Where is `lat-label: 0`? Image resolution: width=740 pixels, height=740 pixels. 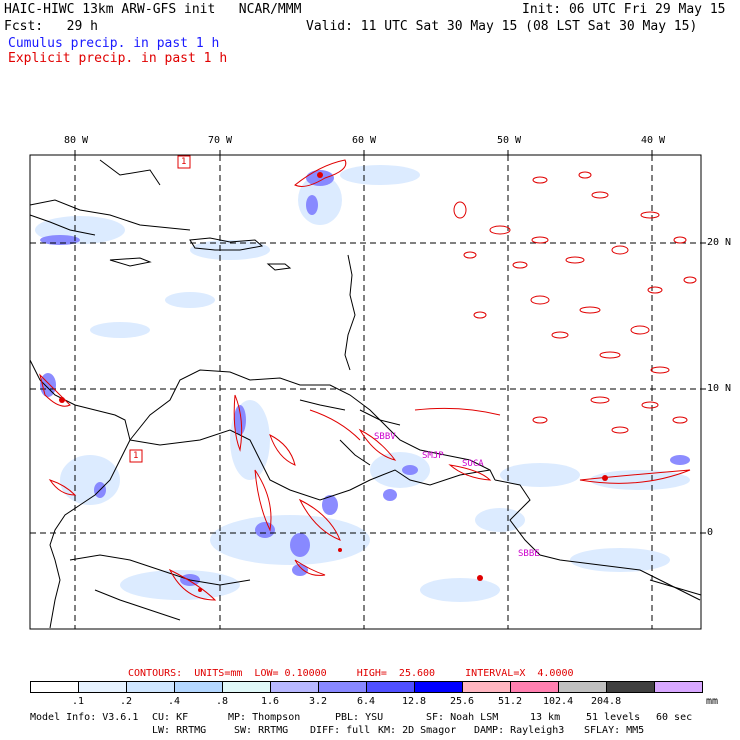
lat-label: 0 is located at coordinates (710, 532).